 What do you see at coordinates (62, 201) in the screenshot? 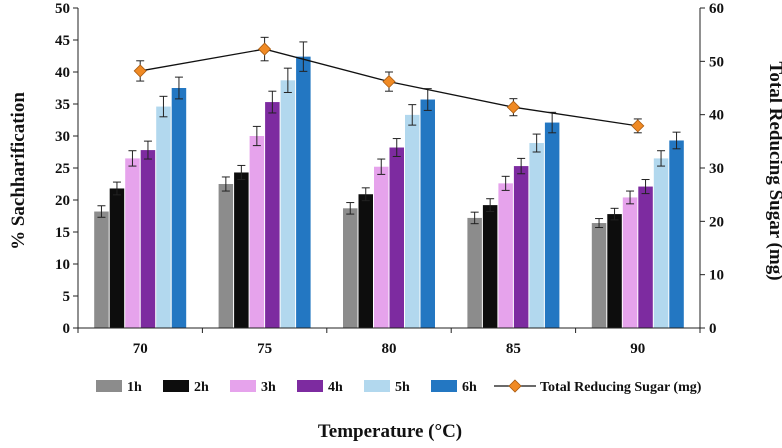
I see `y-tick-label: 20` at bounding box center [62, 201].